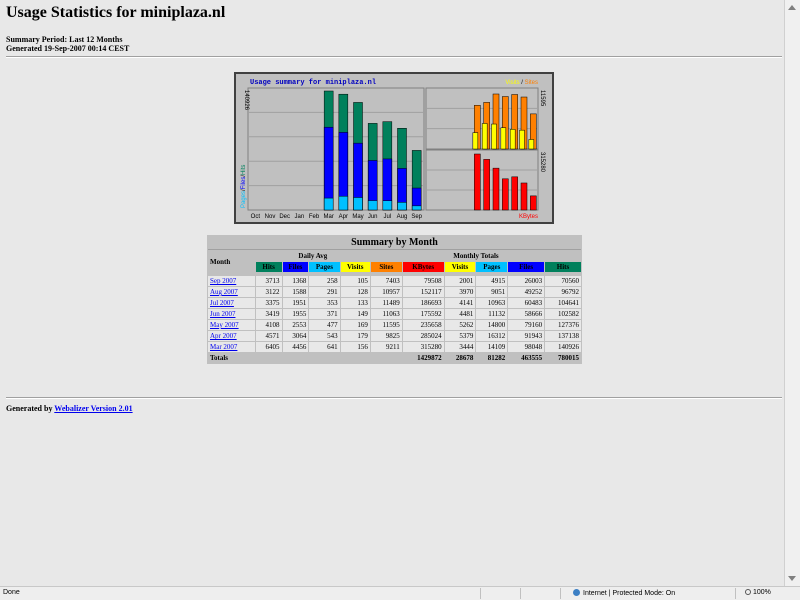 This screenshot has width=800, height=600. Describe the element at coordinates (355, 314) in the screenshot. I see `cell-d-visits: 149` at that location.